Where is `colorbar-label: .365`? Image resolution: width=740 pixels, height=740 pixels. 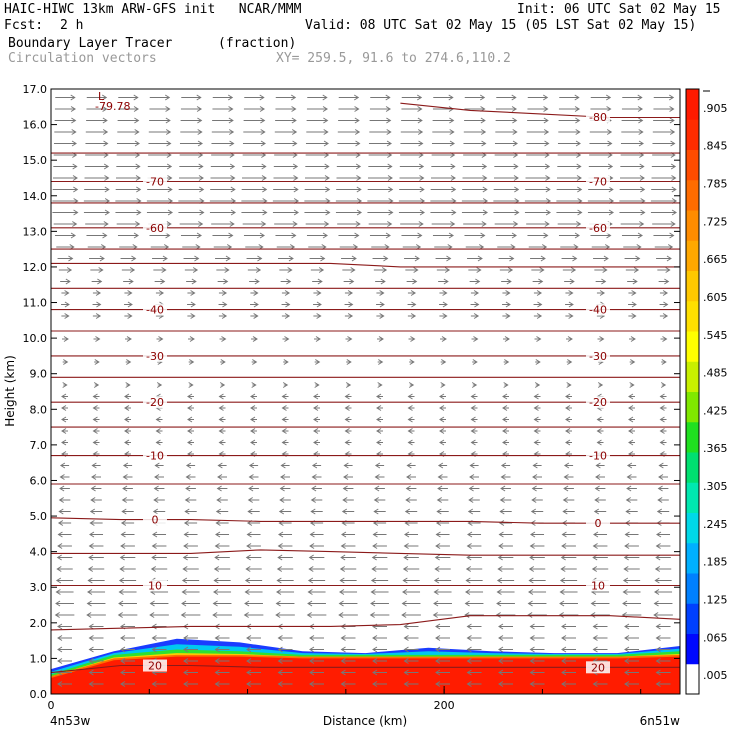 colorbar-label: .365 is located at coordinates (715, 448).